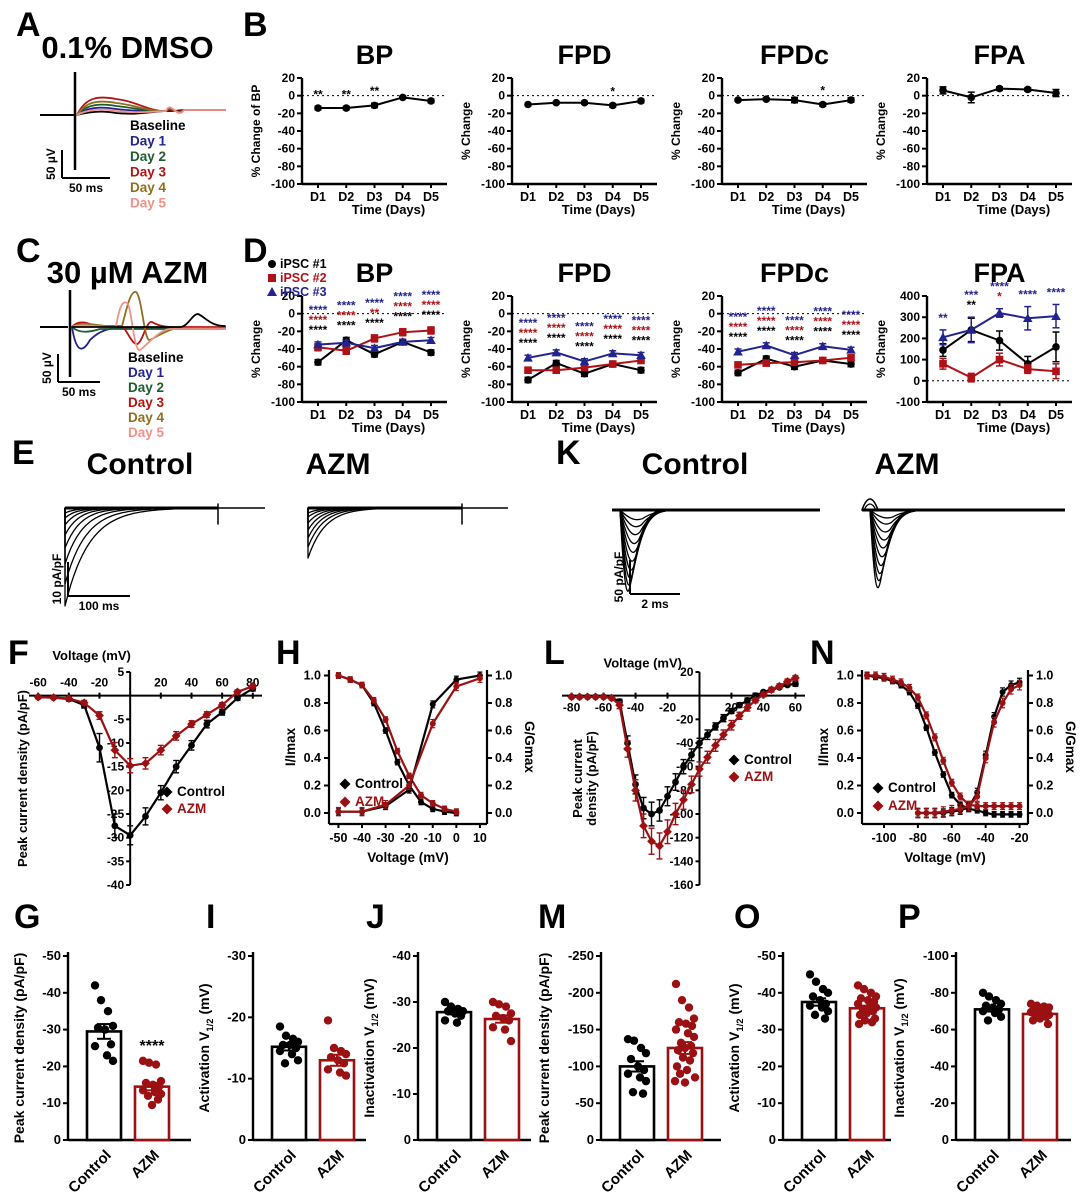 The width and height of the screenshot is (1080, 1194). I want to click on svg-text: % Change, so click(466, 131).